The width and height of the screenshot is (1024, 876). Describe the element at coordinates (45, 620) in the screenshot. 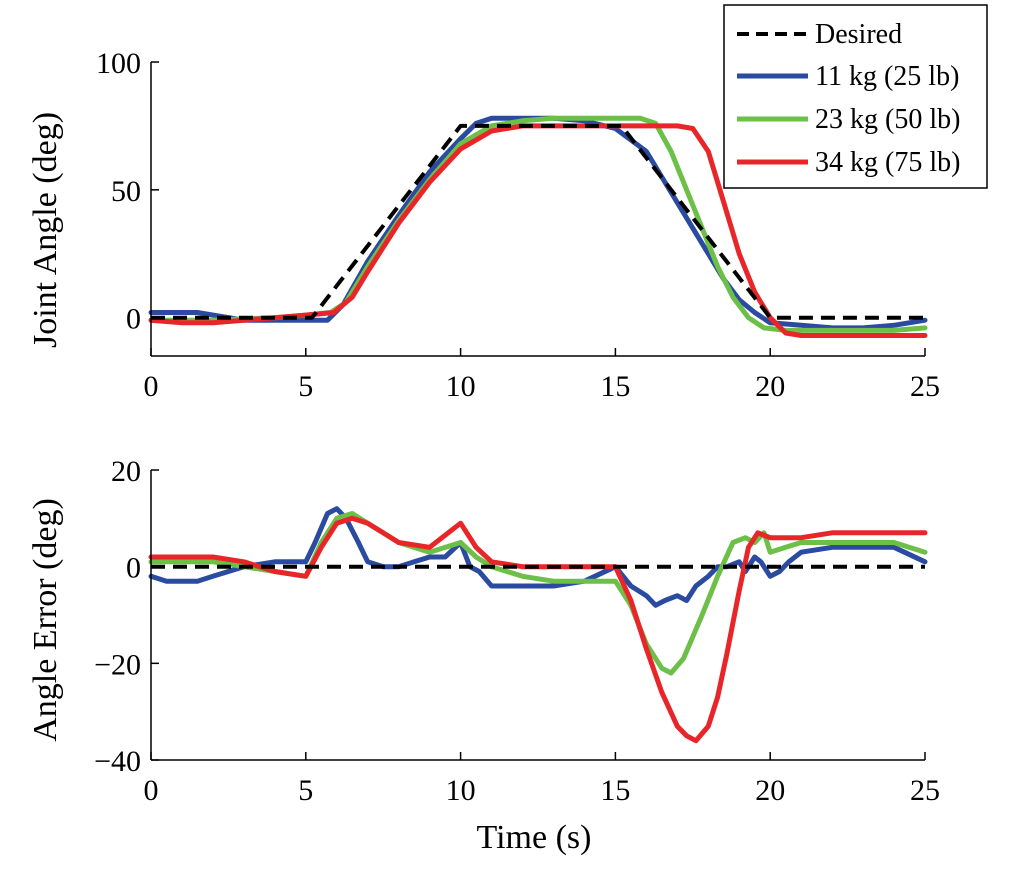

I see `angle-error-ylabel: Angle Error (deg)` at that location.